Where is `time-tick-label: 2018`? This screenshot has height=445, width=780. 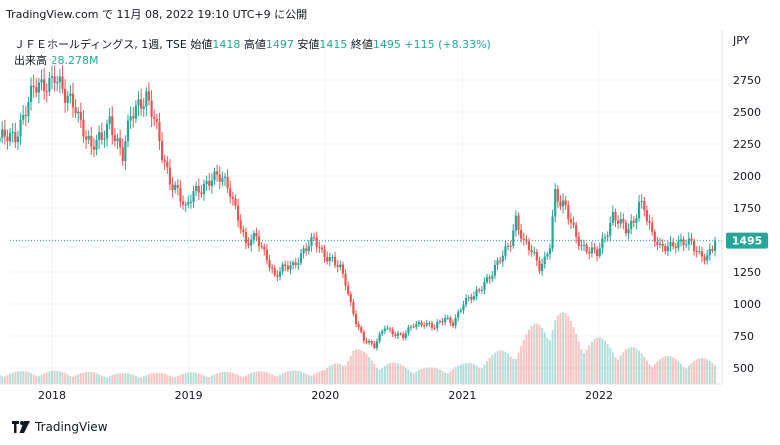
time-tick-label: 2018 is located at coordinates (52, 395).